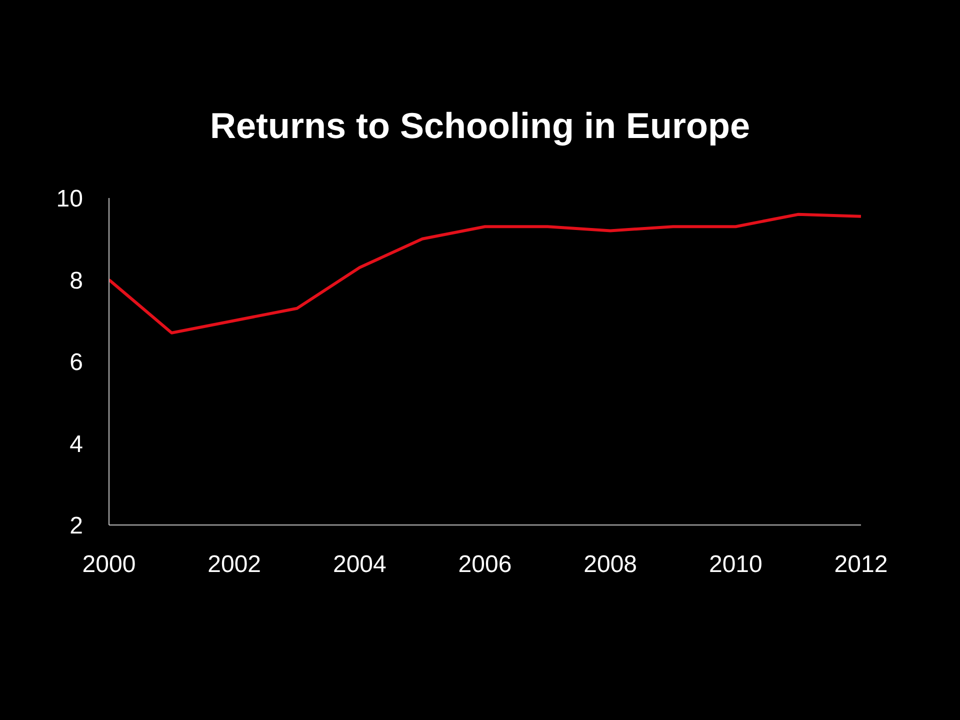 The image size is (960, 720). Describe the element at coordinates (69, 199) in the screenshot. I see `y-tick-label: 10` at that location.